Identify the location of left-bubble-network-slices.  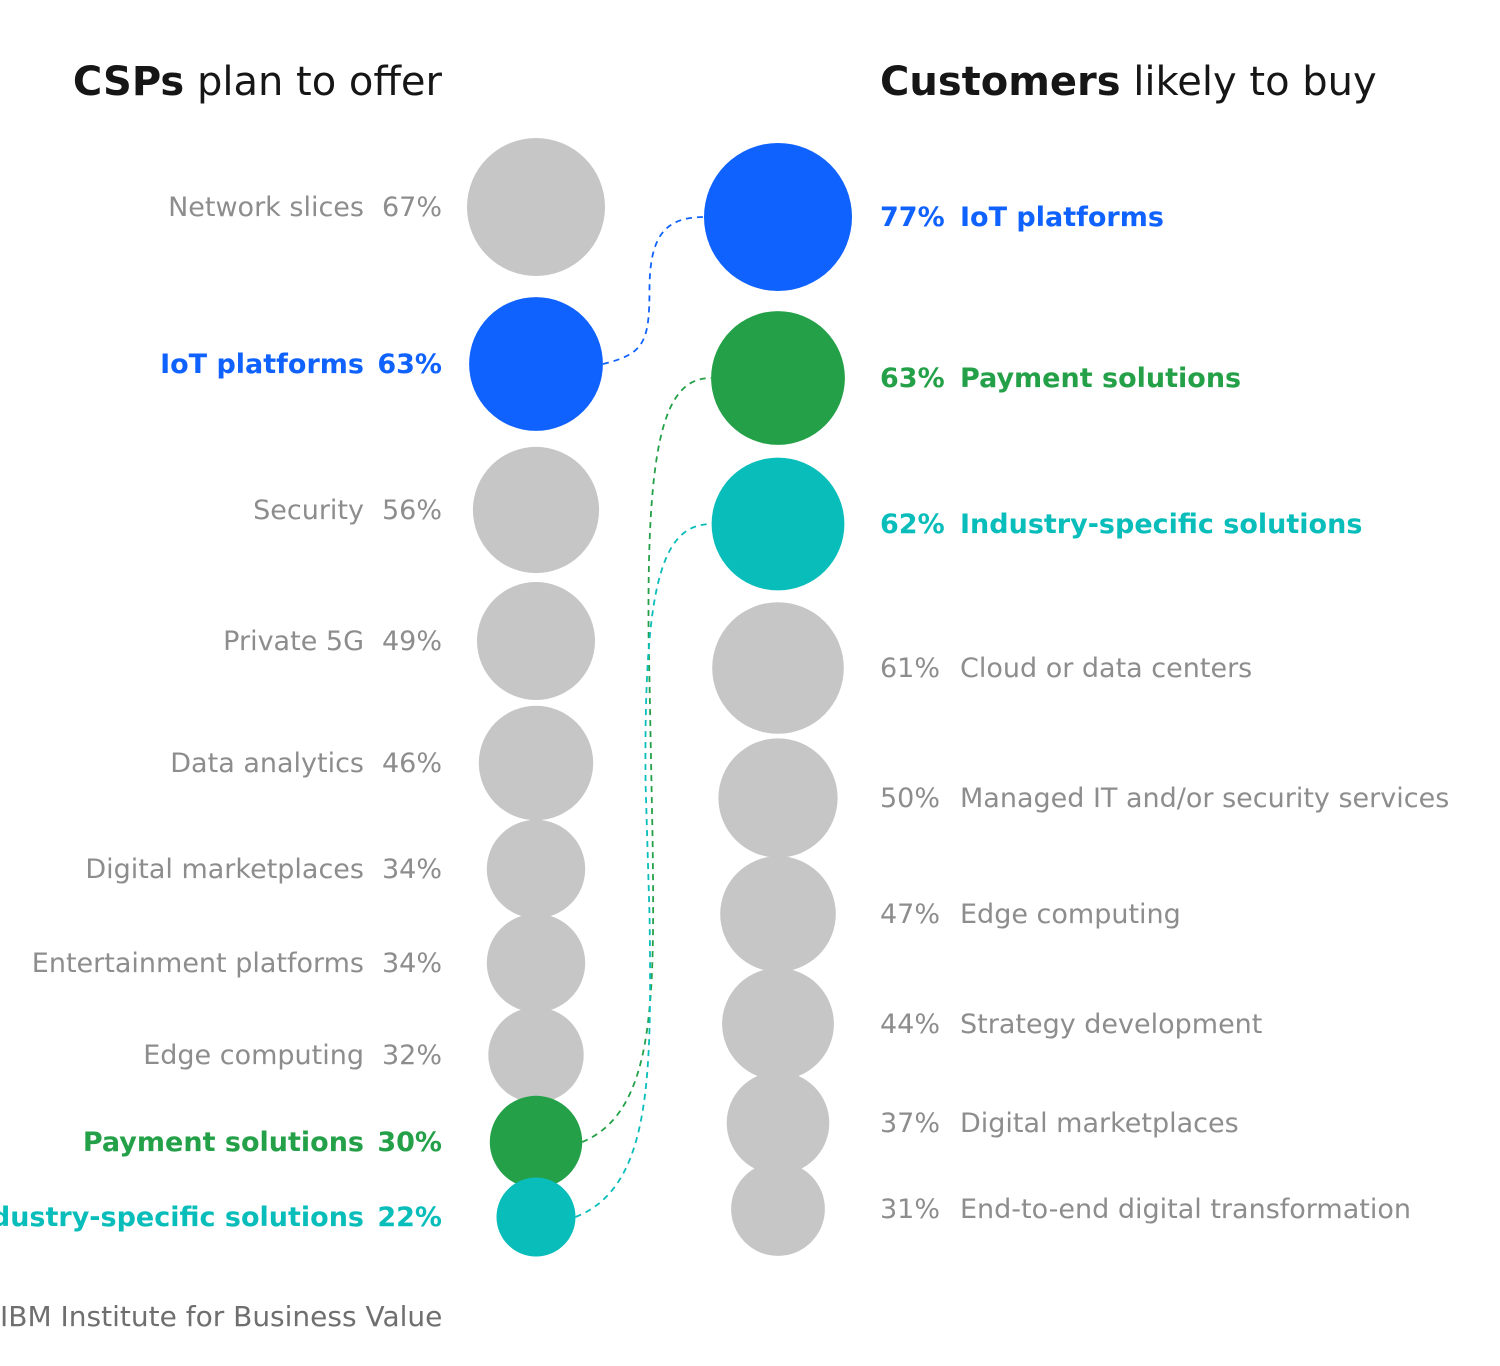
(536, 207).